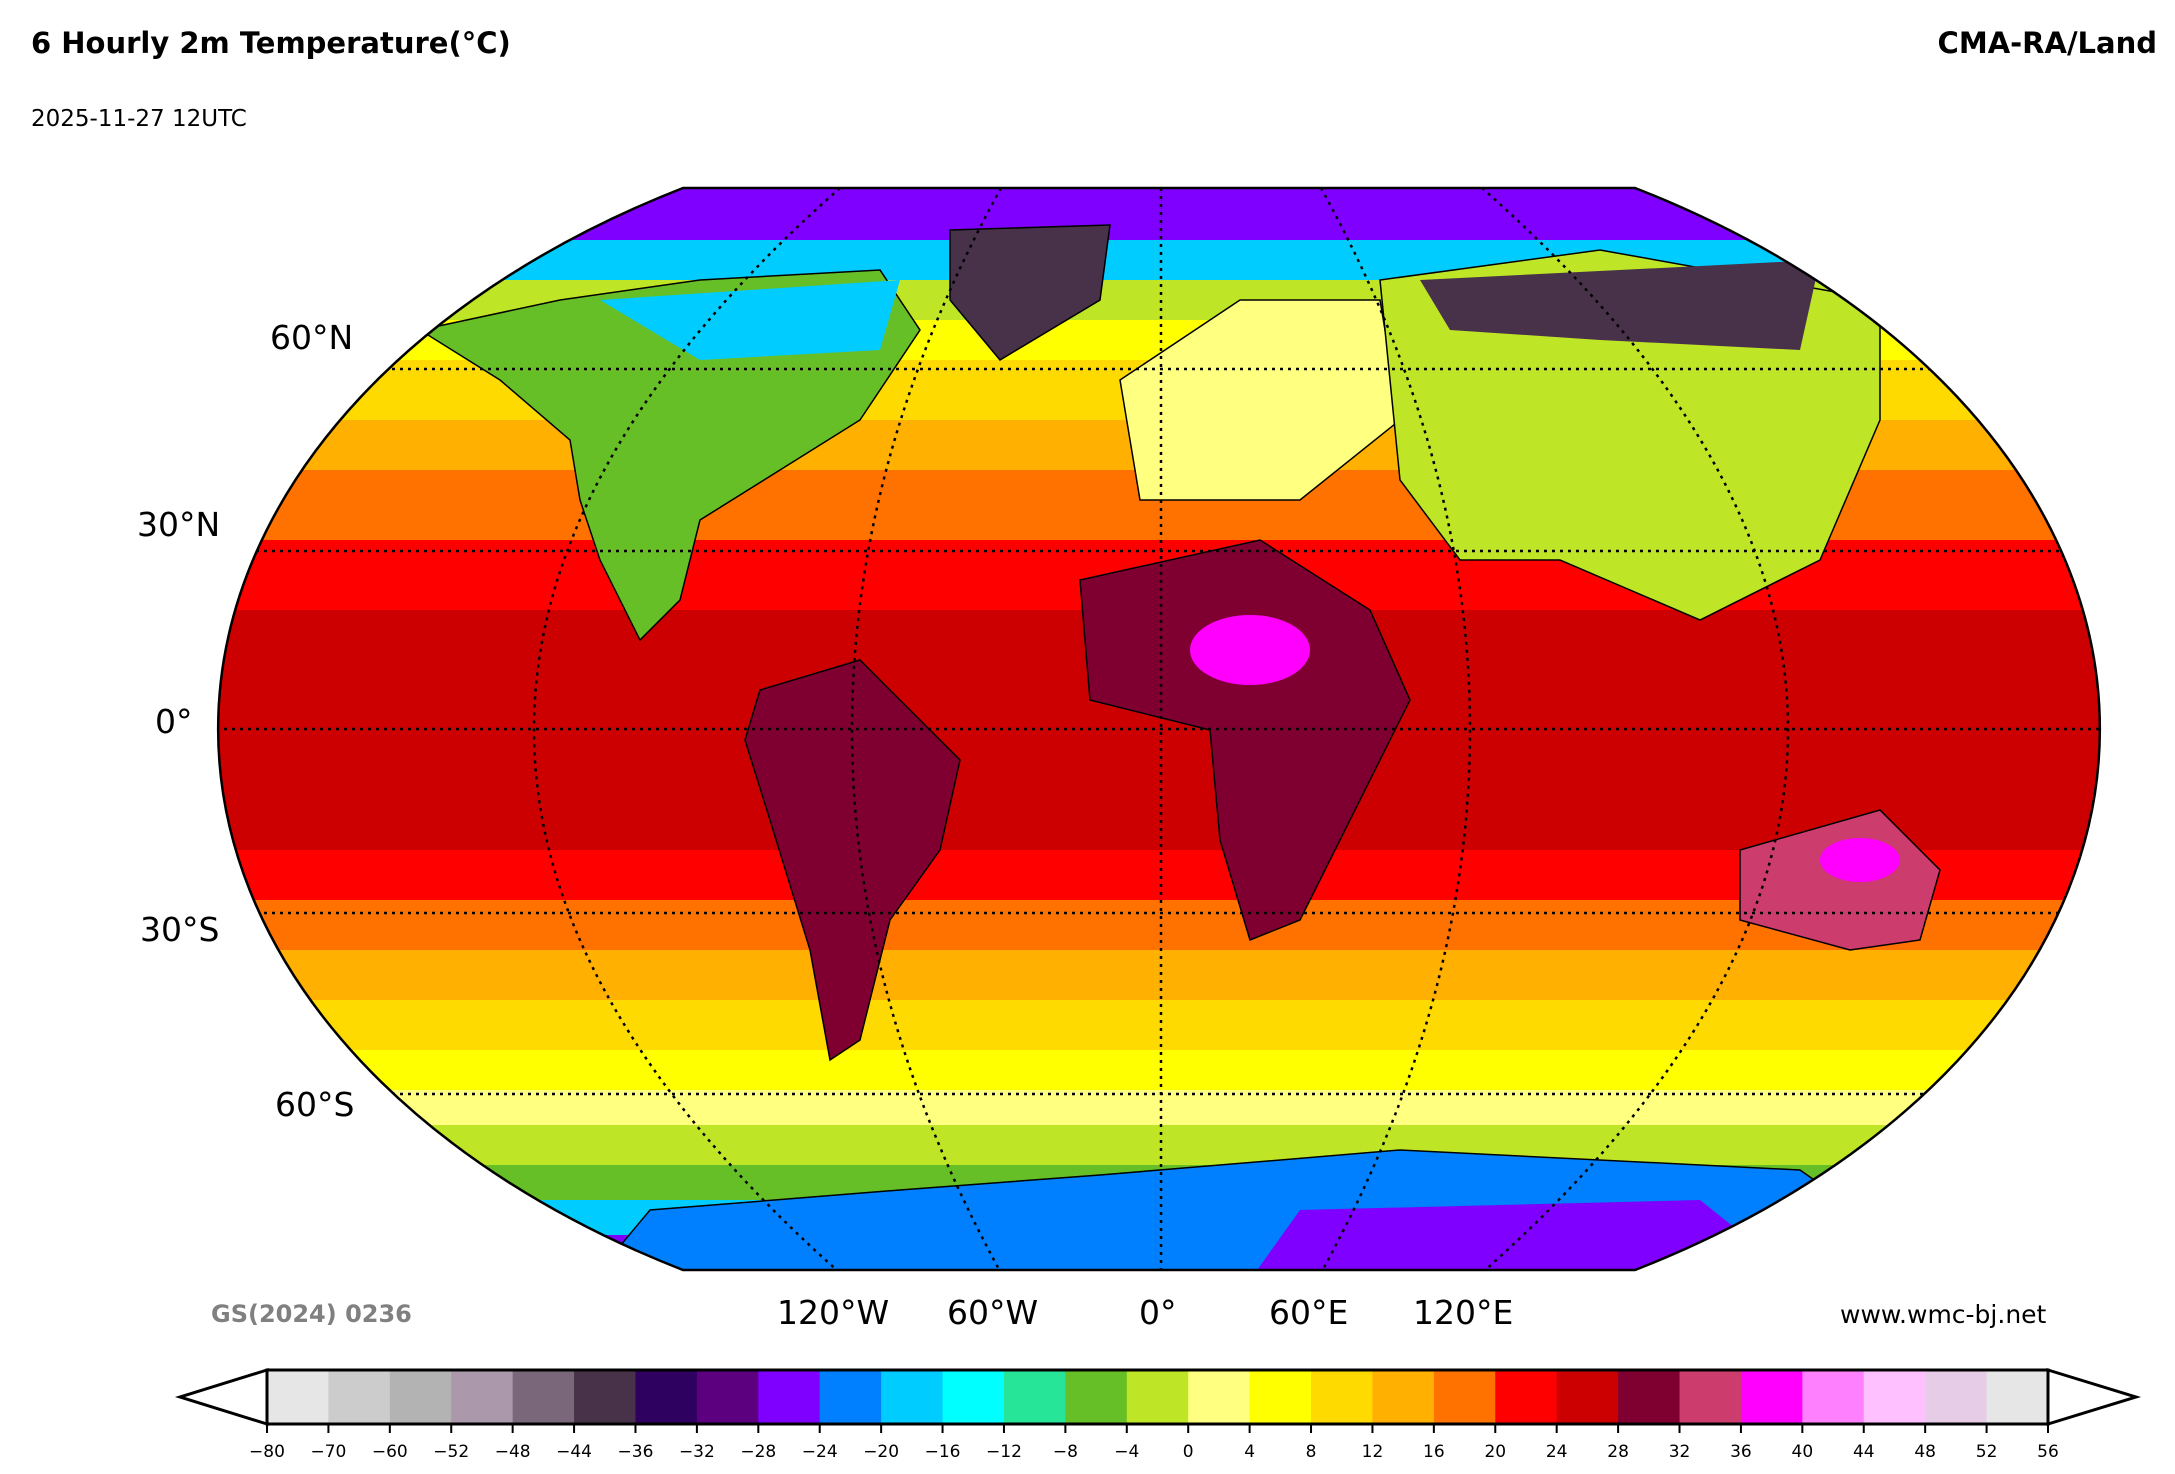 This screenshot has height=1474, width=2175. Describe the element at coordinates (574, 1452) in the screenshot. I see `colorbar-tick-label: −44` at that location.